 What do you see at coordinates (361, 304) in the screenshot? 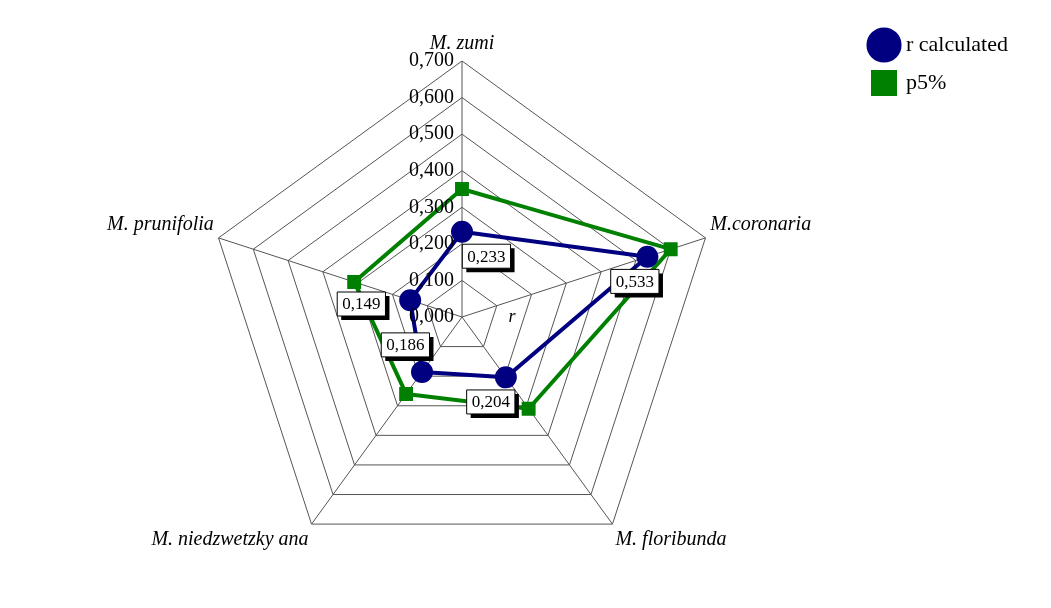
I see `data-label: 0,149` at bounding box center [361, 304].